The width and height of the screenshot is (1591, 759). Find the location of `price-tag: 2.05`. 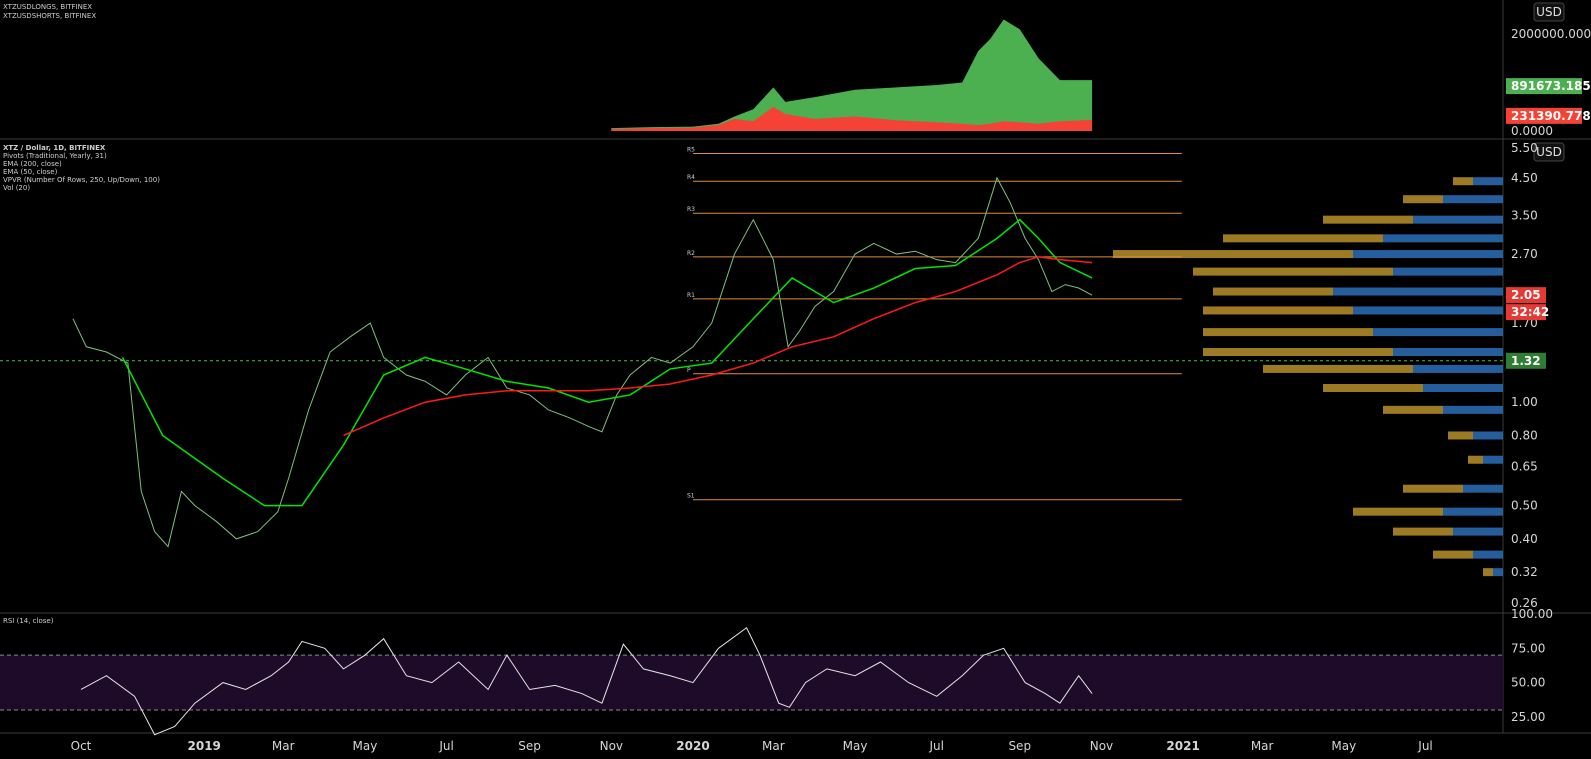

price-tag: 2.05 is located at coordinates (1526, 295).